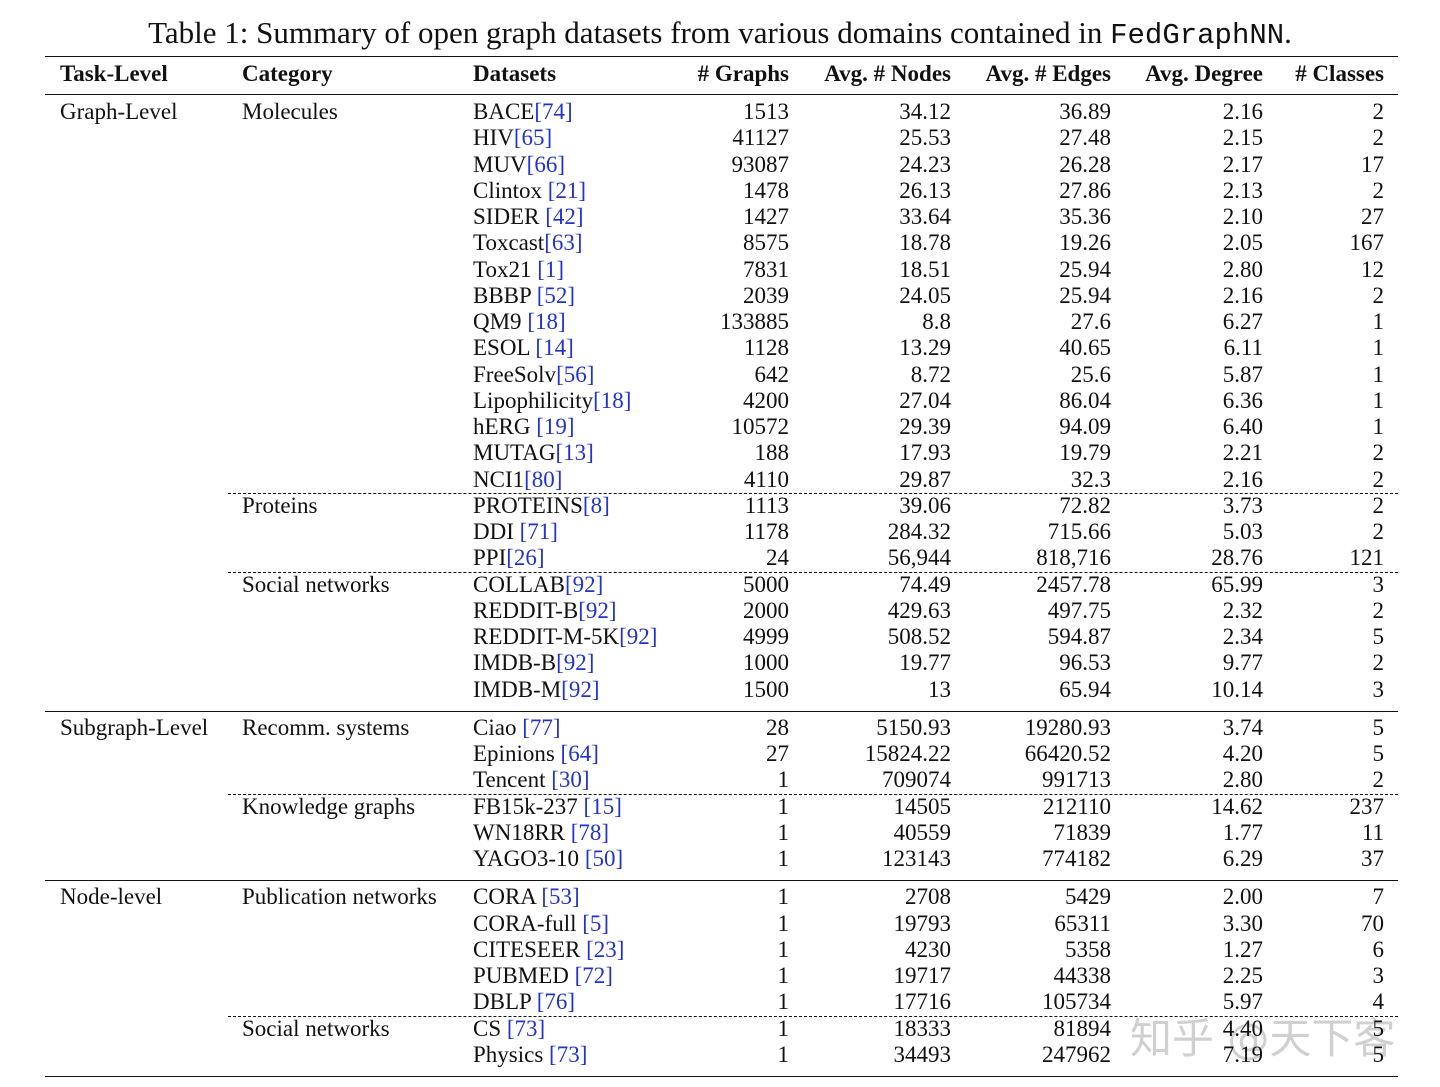 The width and height of the screenshot is (1440, 1087). I want to click on dataset: hERG [19], so click(524, 427).